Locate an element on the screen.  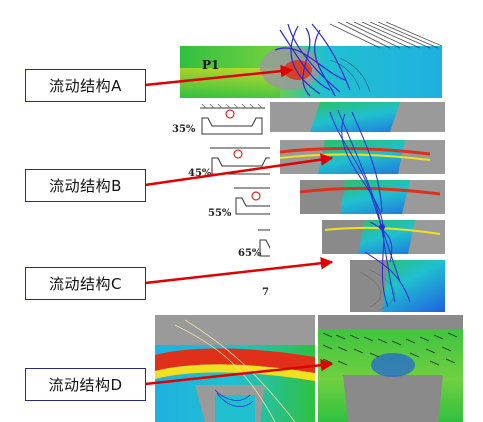
flow-panel-a: P1 is located at coordinates (311, 59).